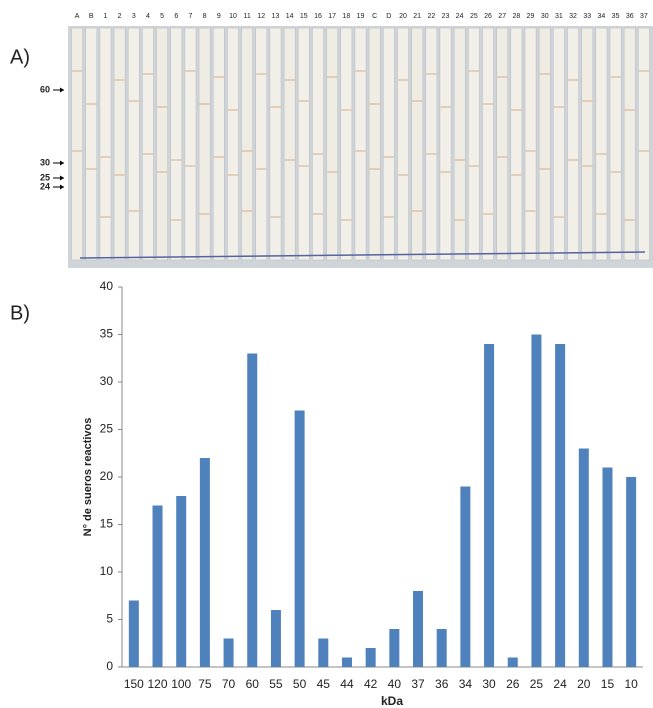 The height and width of the screenshot is (708, 653). I want to click on x-axis-label: kDa, so click(392, 701).